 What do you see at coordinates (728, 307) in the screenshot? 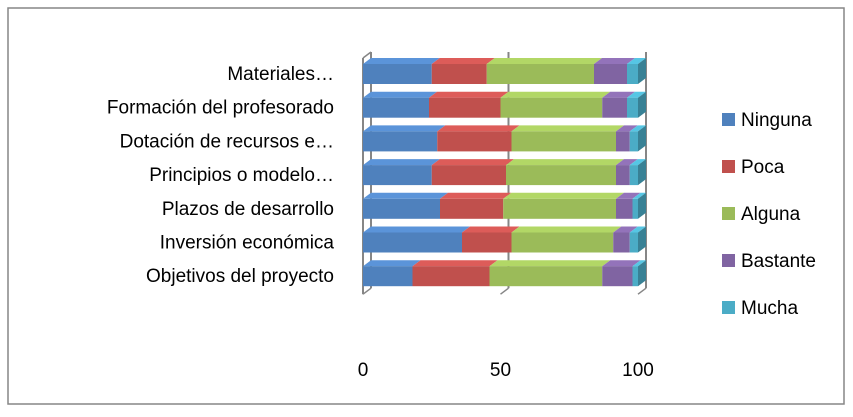
I see `legend-swatch-mucha` at bounding box center [728, 307].